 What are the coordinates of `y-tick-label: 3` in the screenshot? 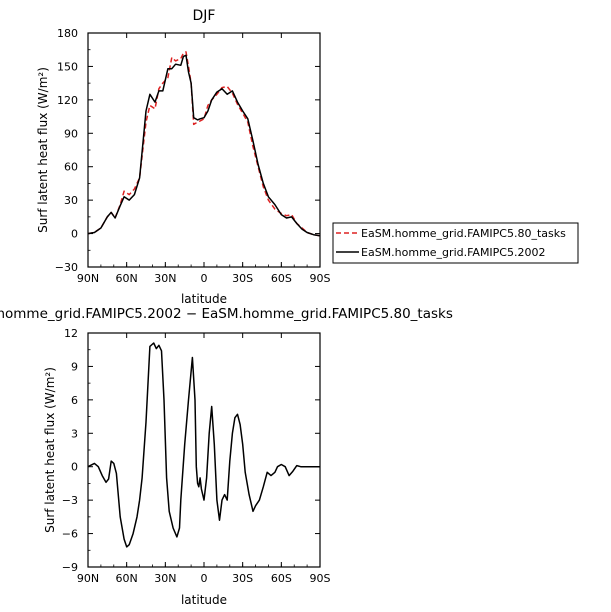 It's located at (74, 433).